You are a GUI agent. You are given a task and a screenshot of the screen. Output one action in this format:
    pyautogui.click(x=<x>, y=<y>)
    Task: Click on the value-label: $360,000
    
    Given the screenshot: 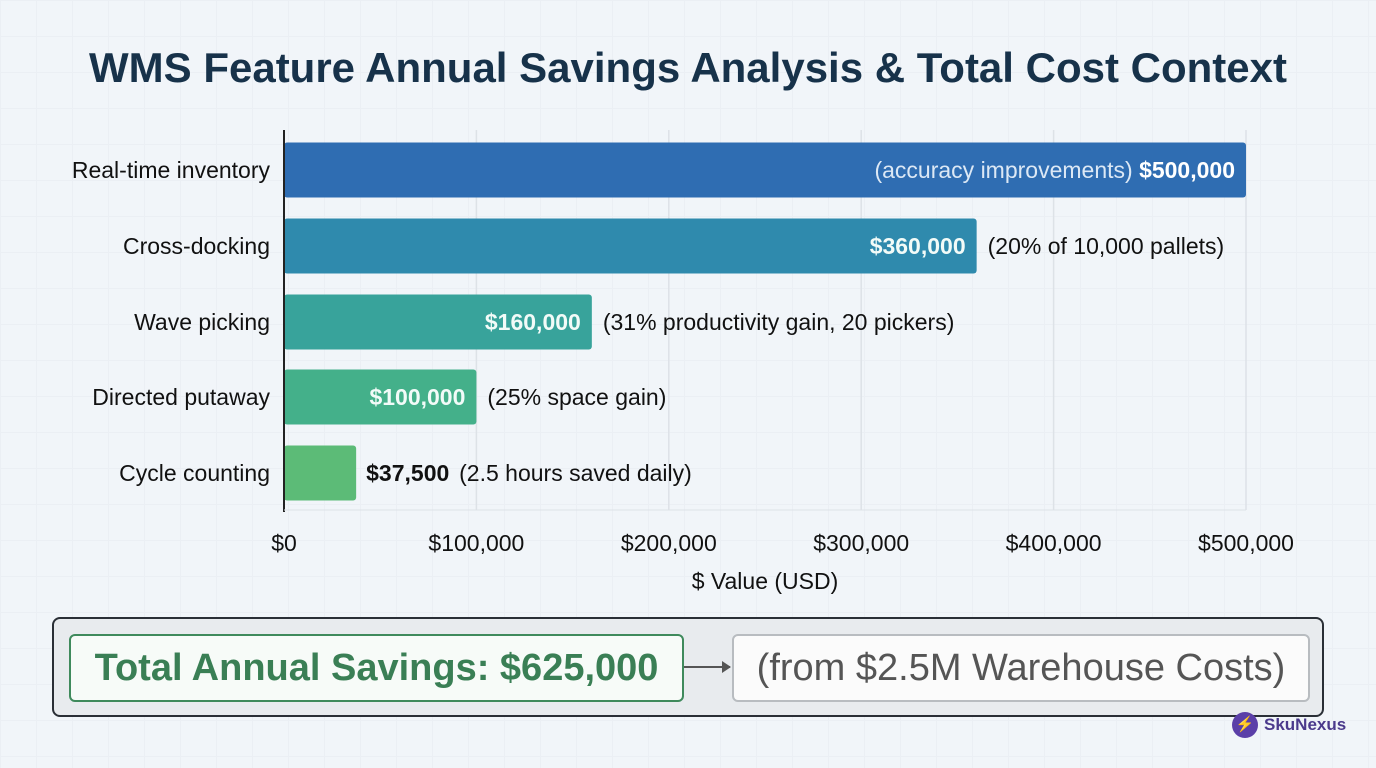 What is the action you would take?
    pyautogui.click(x=918, y=246)
    